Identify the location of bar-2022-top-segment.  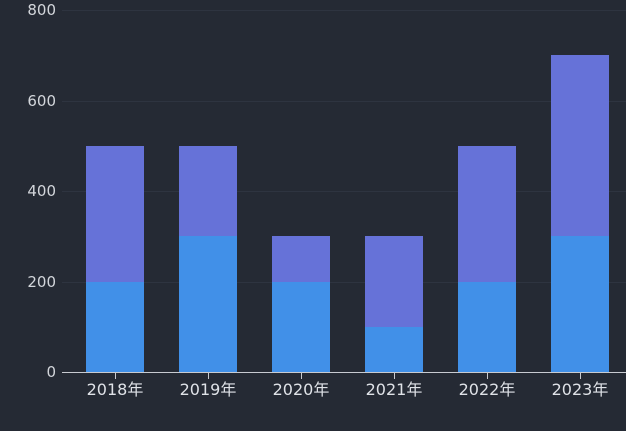
(487, 214).